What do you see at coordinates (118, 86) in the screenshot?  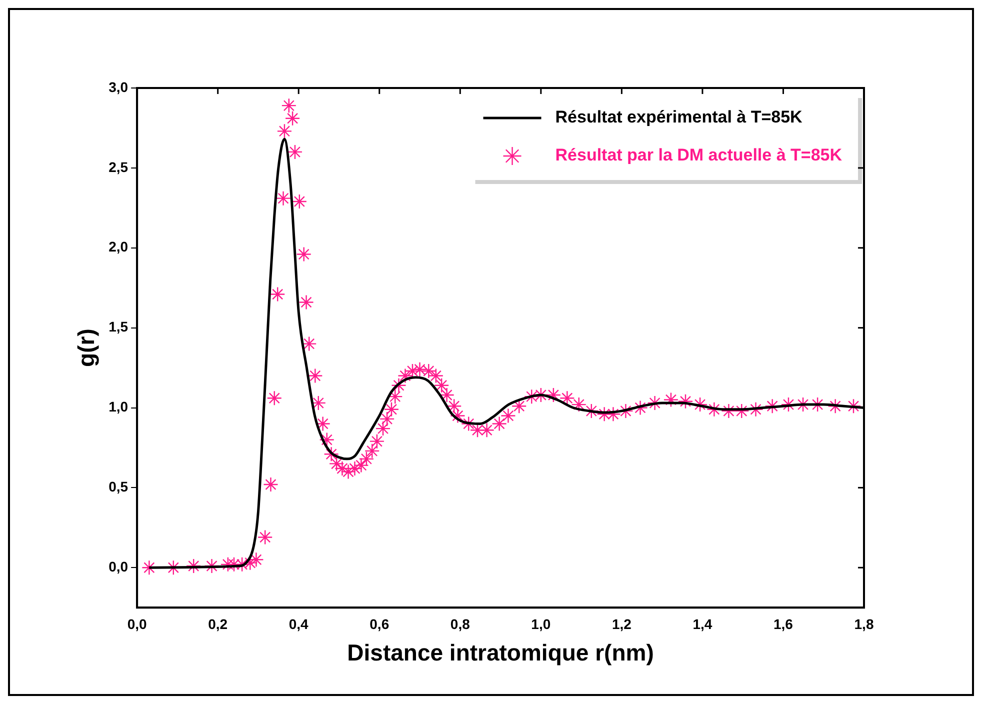 I see `y-tick-label: 3,0` at bounding box center [118, 86].